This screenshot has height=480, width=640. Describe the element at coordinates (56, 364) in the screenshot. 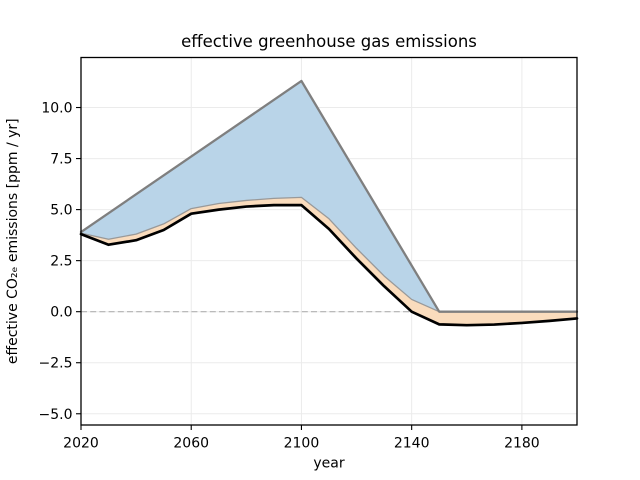

I see `y-tick-label: −2.5` at that location.